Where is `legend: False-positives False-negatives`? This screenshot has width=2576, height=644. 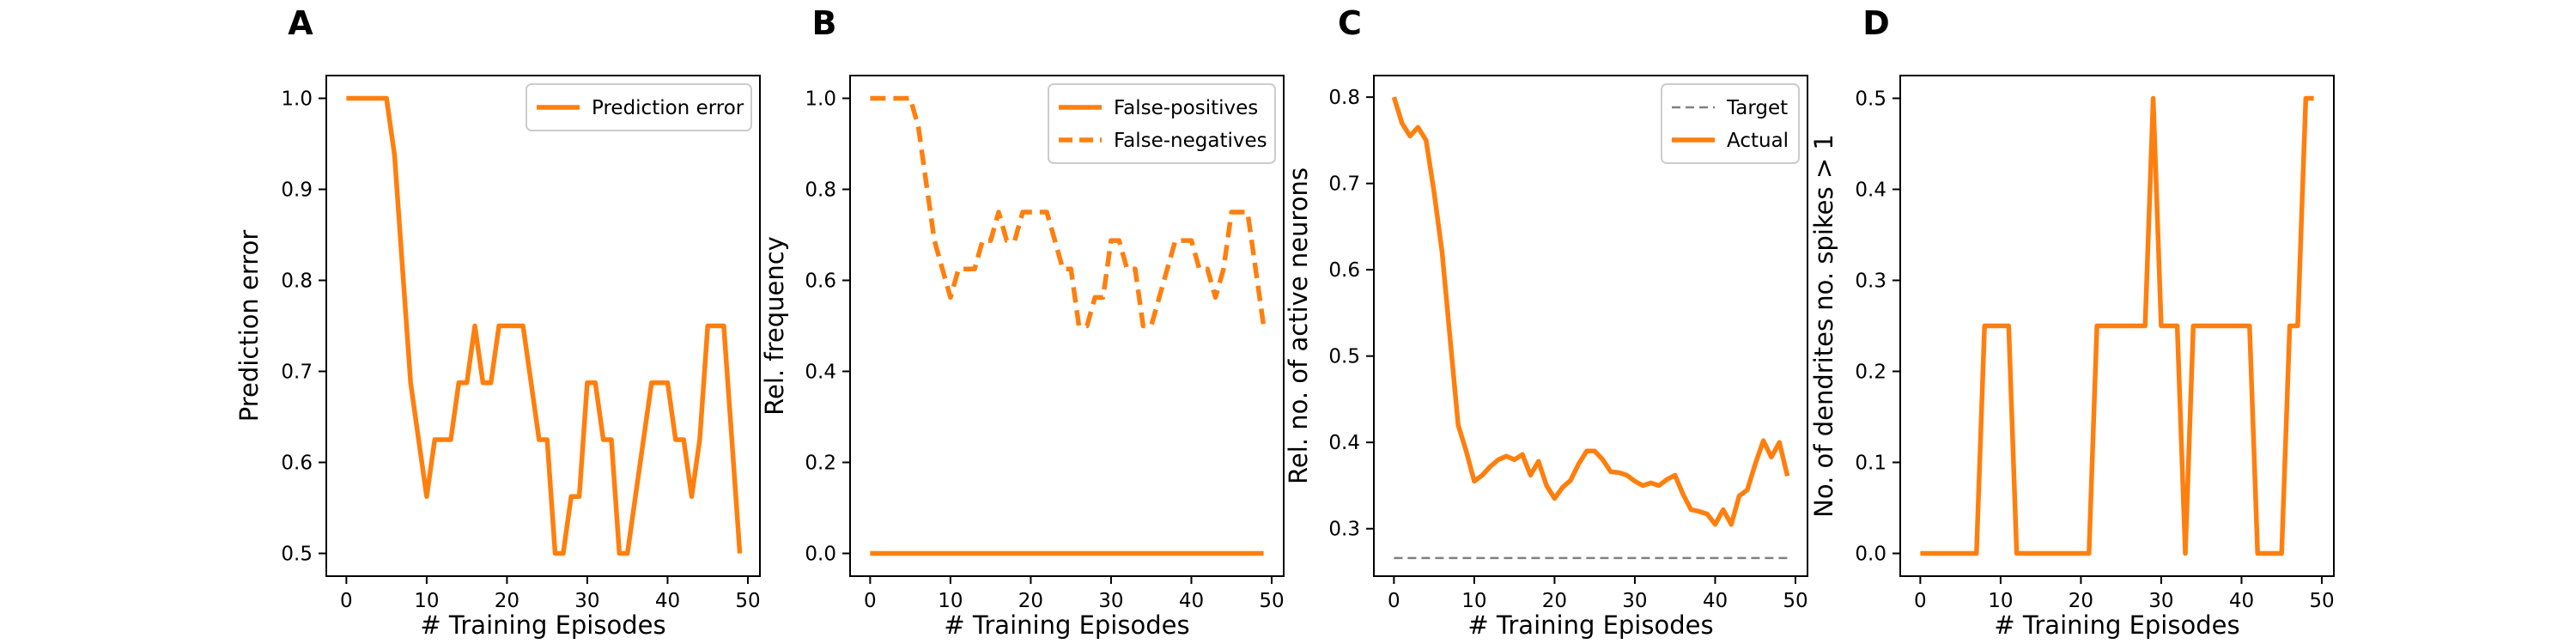 legend: False-positives False-negatives is located at coordinates (1162, 123).